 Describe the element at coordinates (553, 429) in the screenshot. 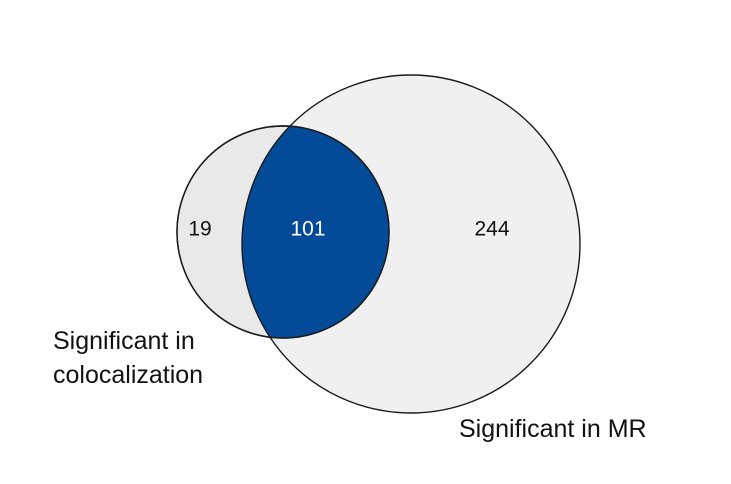

I see `mr-set-label: Significant in MR` at that location.